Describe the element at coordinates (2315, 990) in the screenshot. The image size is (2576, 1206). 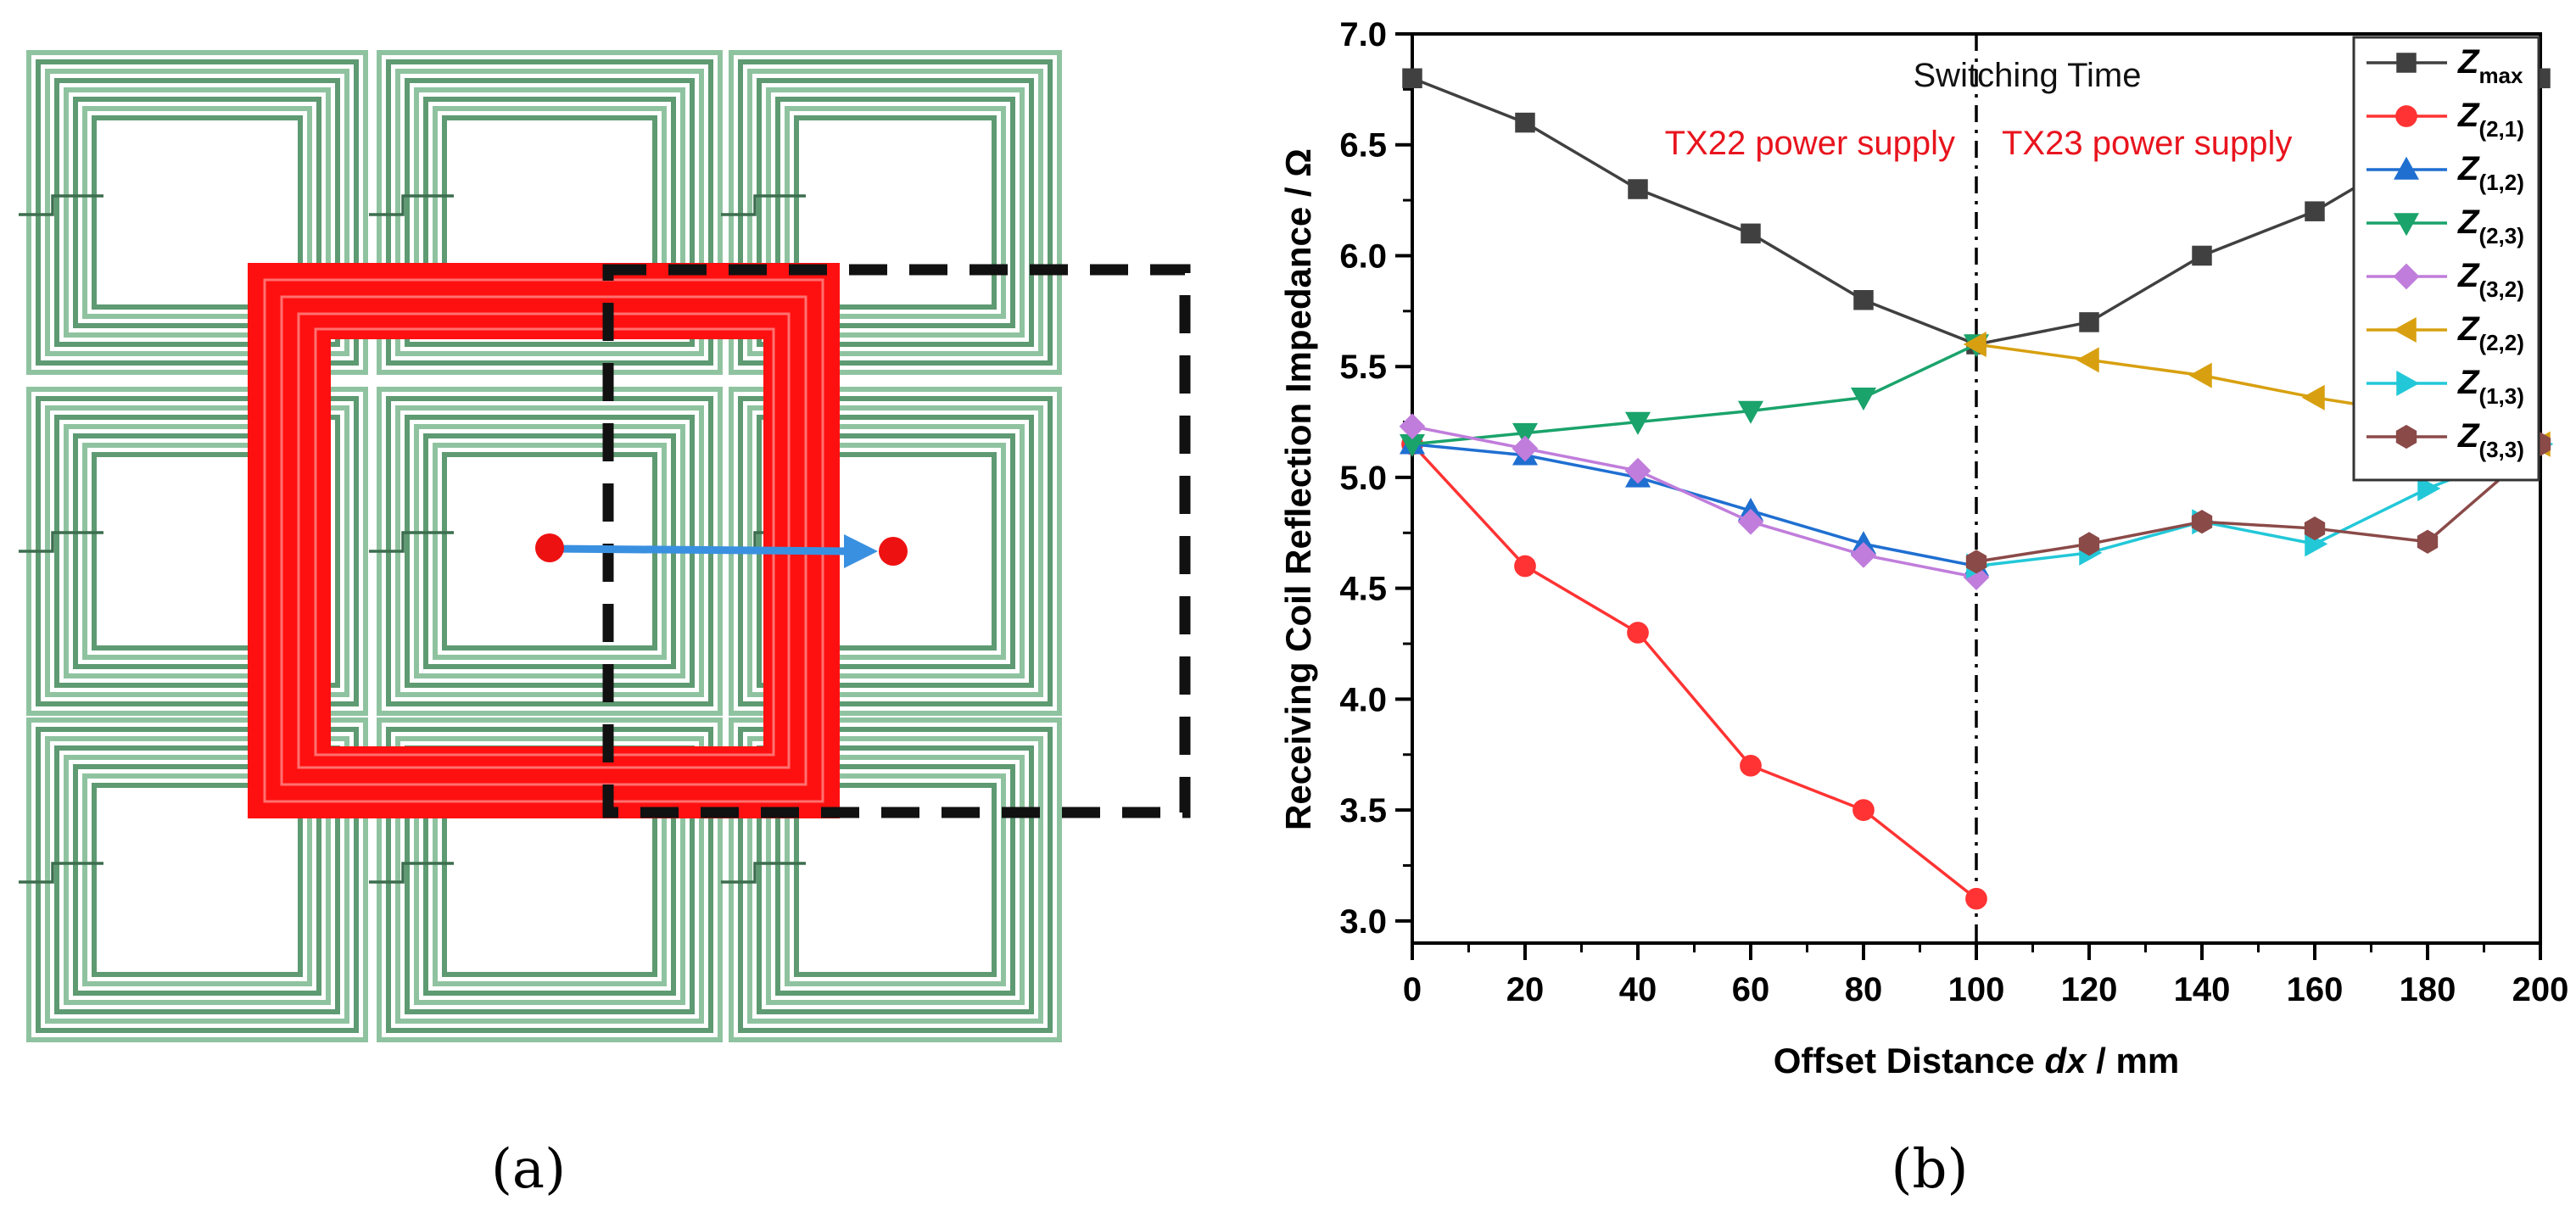
I see `x-tick-label: 160` at that location.